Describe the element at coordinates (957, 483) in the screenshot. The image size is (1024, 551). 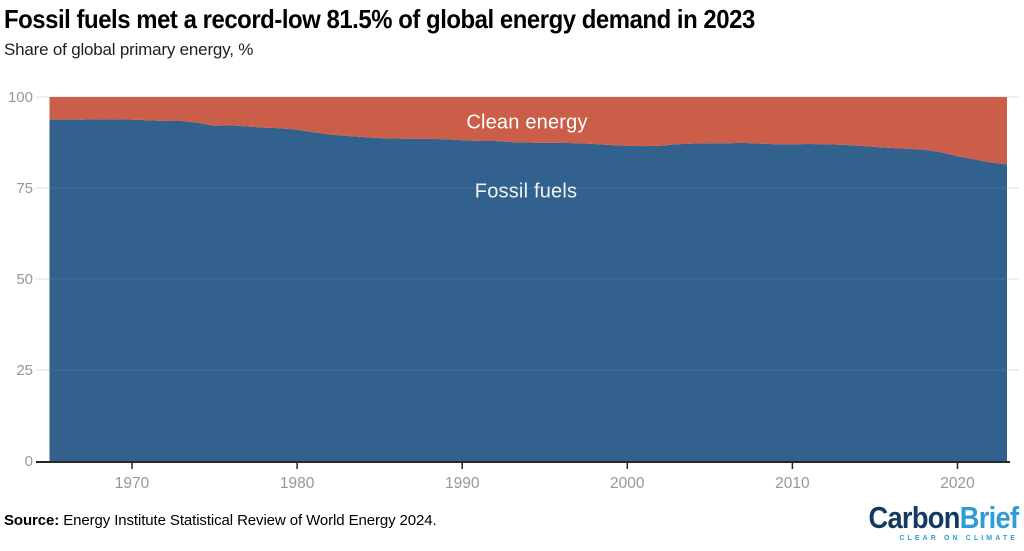
I see `svg-text: 2020` at that location.